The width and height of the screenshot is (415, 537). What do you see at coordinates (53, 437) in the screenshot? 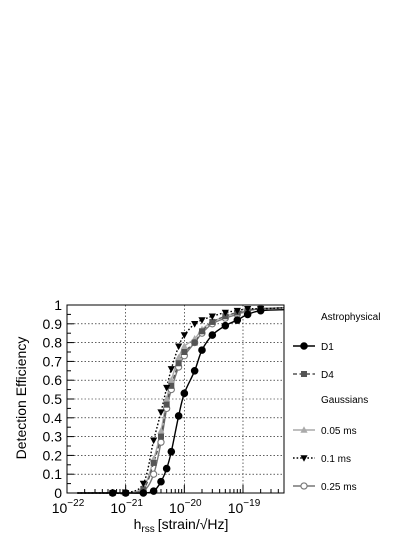
I see `y-tick-label: 0.3` at bounding box center [53, 437].